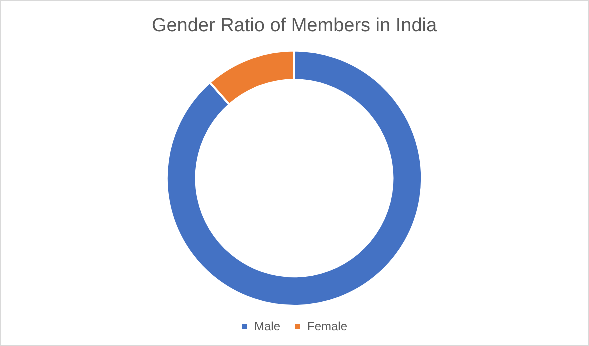 The width and height of the screenshot is (589, 346). Describe the element at coordinates (328, 326) in the screenshot. I see `legend-label: Female` at that location.